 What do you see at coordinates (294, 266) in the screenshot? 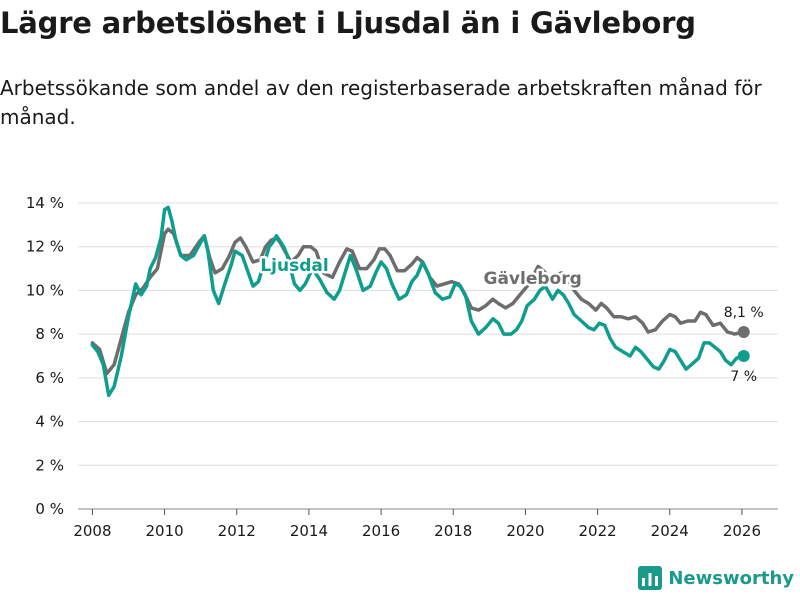
I see `series-name-ljusdal: Ljusdal` at bounding box center [294, 266].